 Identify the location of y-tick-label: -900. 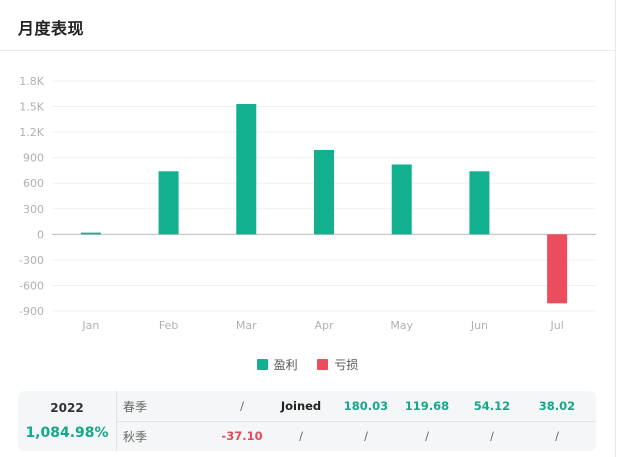
(31, 311).